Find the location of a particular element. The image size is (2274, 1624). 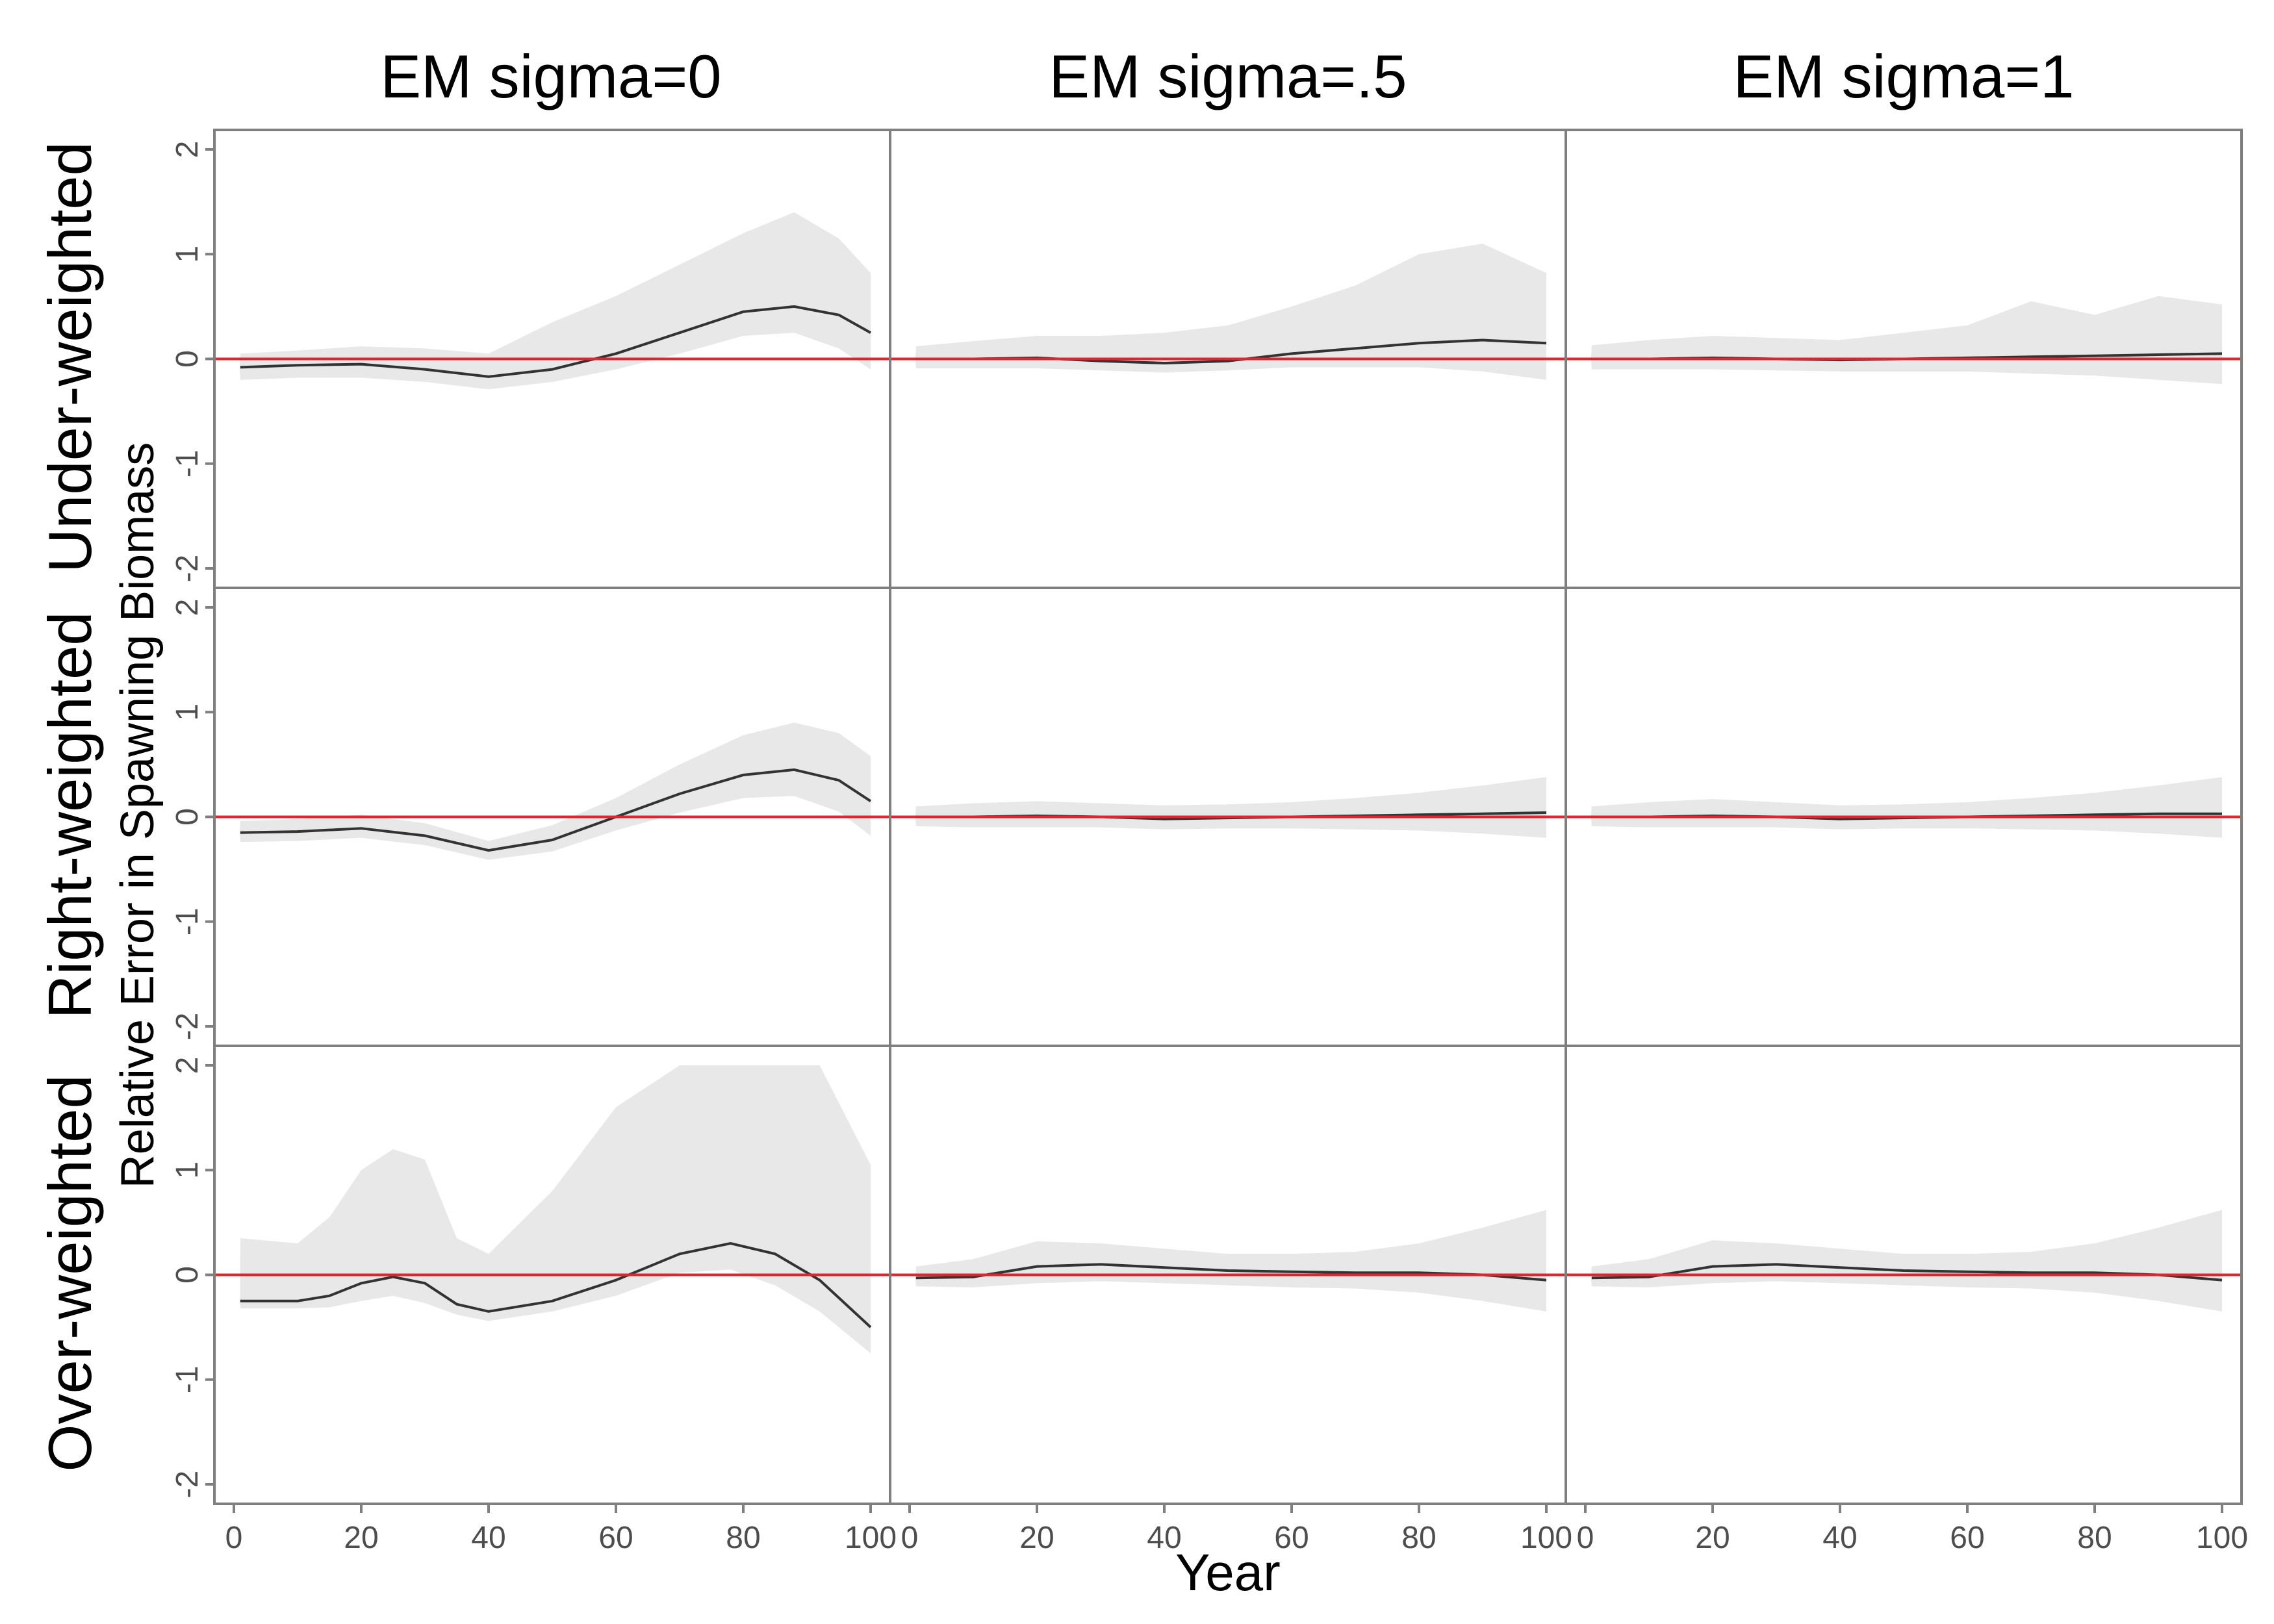

row-title-right-weighted: Right-weighted is located at coordinates (70, 815).